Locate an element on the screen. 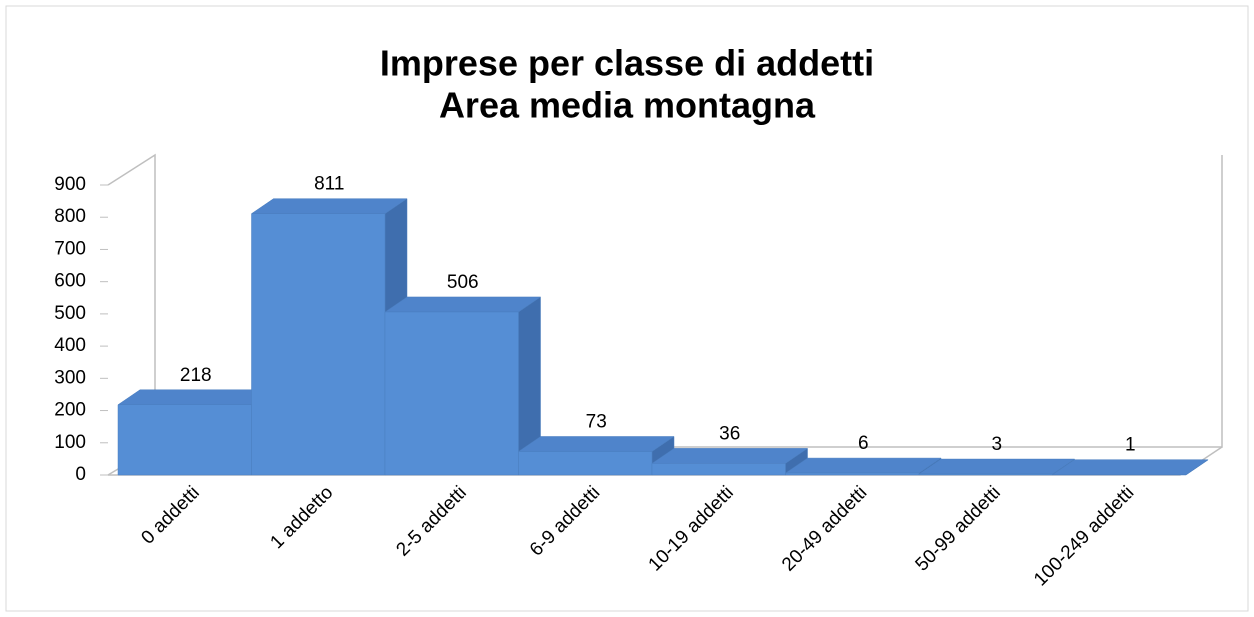 This screenshot has width=1254, height=617. data-label: 36 is located at coordinates (729, 433).